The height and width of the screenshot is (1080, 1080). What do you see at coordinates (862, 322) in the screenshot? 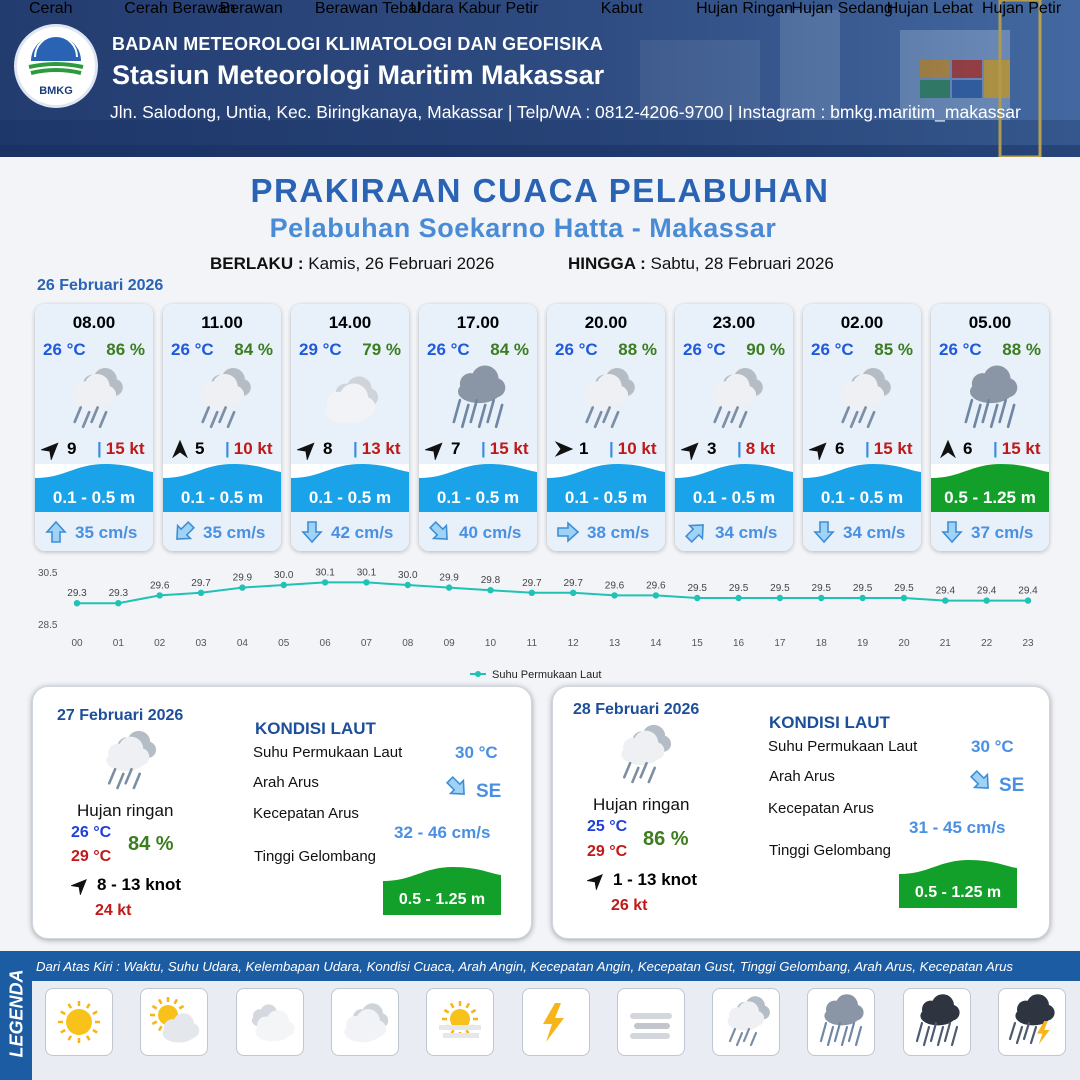
I see `card-time: 02.00` at bounding box center [862, 322].